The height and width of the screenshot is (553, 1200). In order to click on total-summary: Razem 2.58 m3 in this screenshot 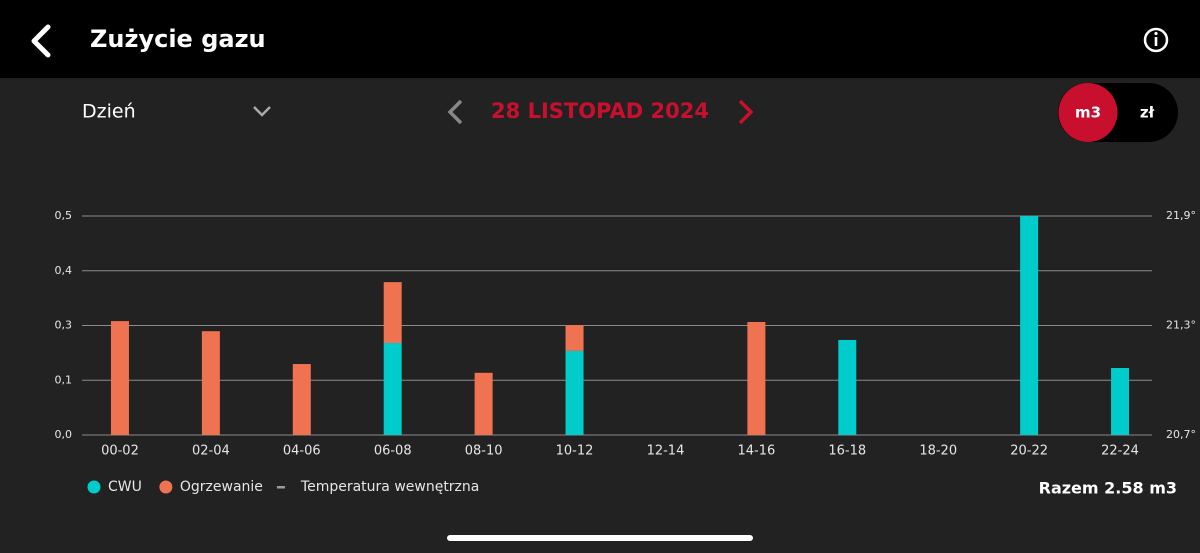, I will do `click(1108, 488)`.